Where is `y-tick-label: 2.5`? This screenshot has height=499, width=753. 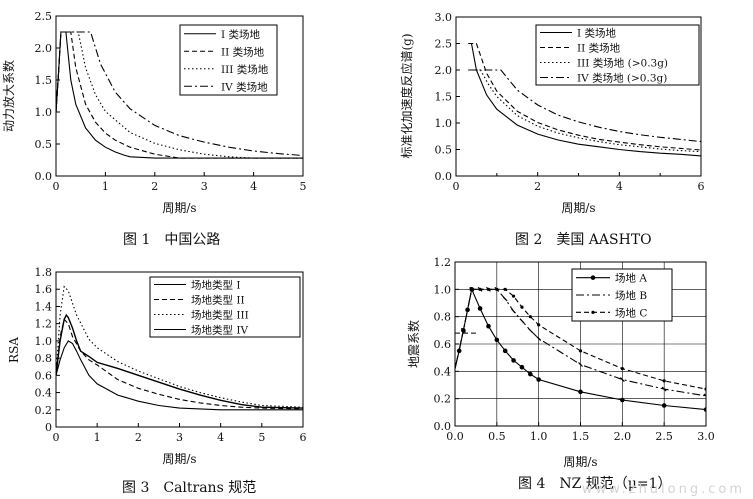 y-tick-label: 2.5 is located at coordinates (444, 44).